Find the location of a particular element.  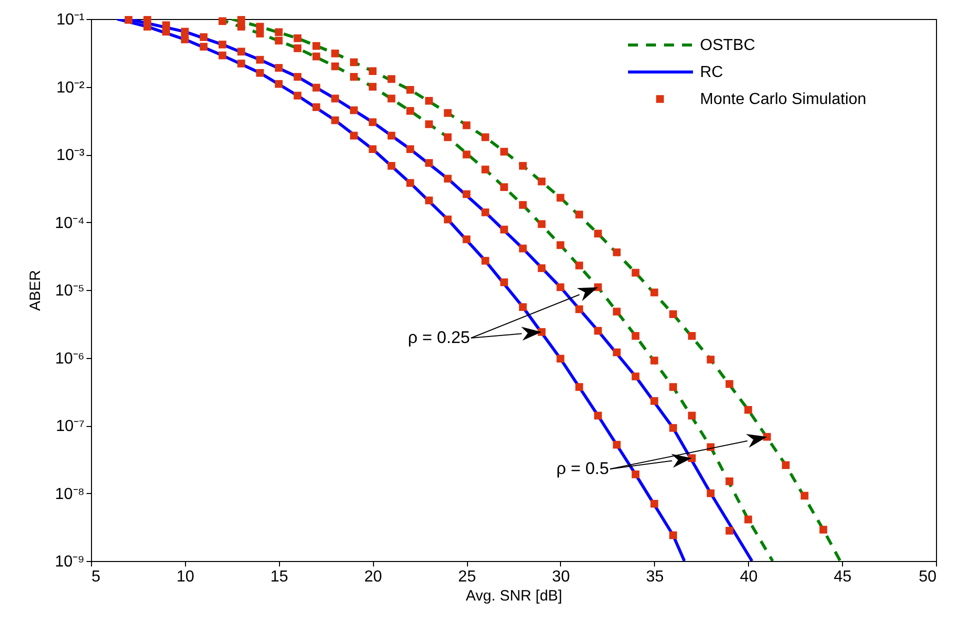

y-axis-title: ABER is located at coordinates (35, 290).